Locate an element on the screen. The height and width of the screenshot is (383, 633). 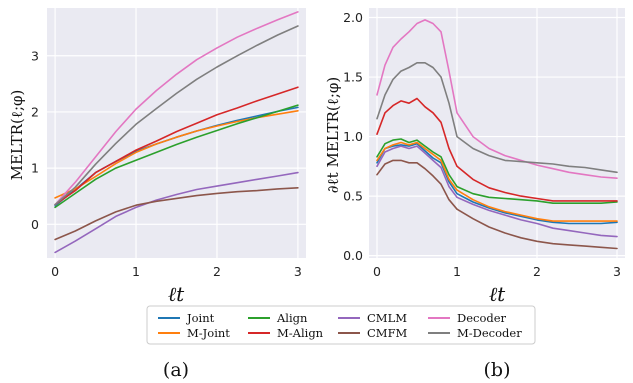
legend-item-m-align: M-Align is located at coordinates (286, 333).